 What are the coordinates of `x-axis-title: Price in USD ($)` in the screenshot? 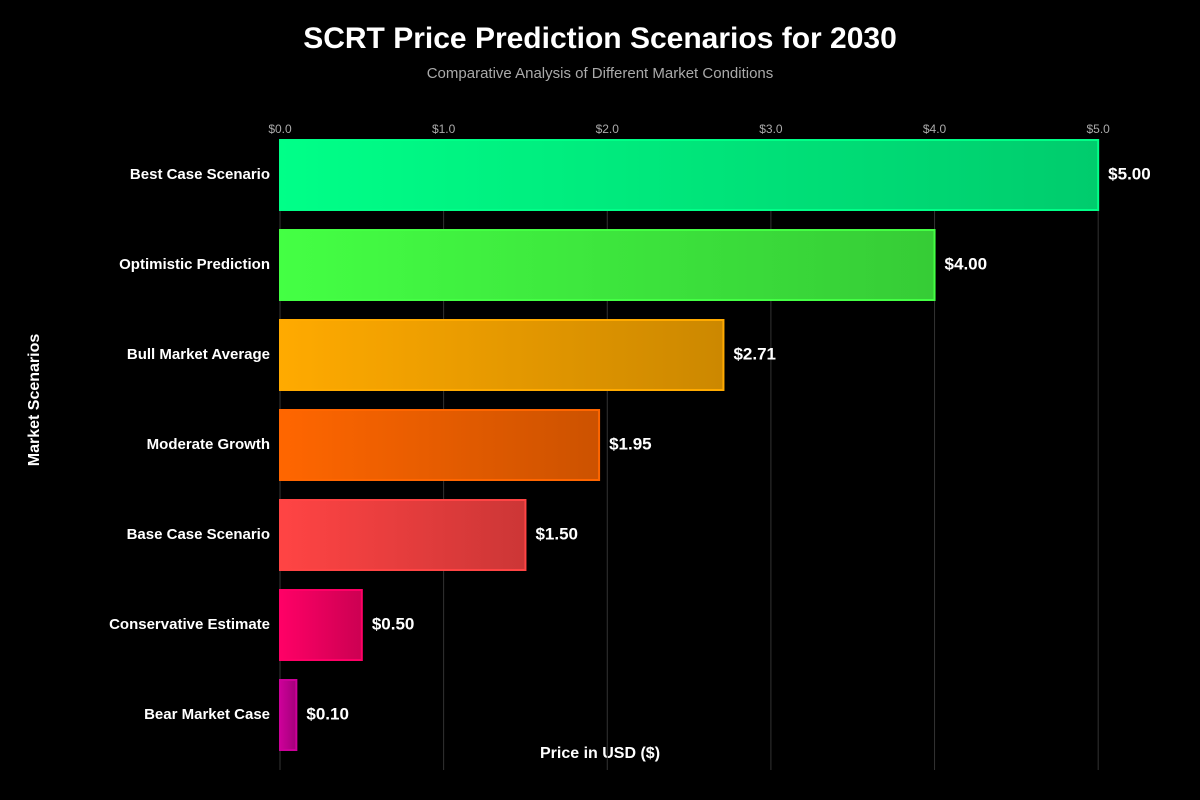 It's located at (600, 753).